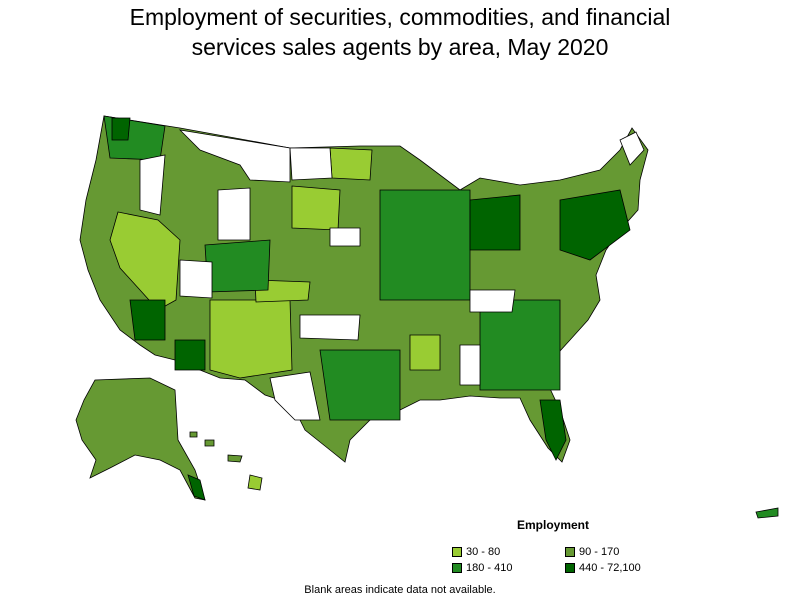  What do you see at coordinates (255, 482) in the screenshot?
I see `region-hawaii-big-island` at bounding box center [255, 482].